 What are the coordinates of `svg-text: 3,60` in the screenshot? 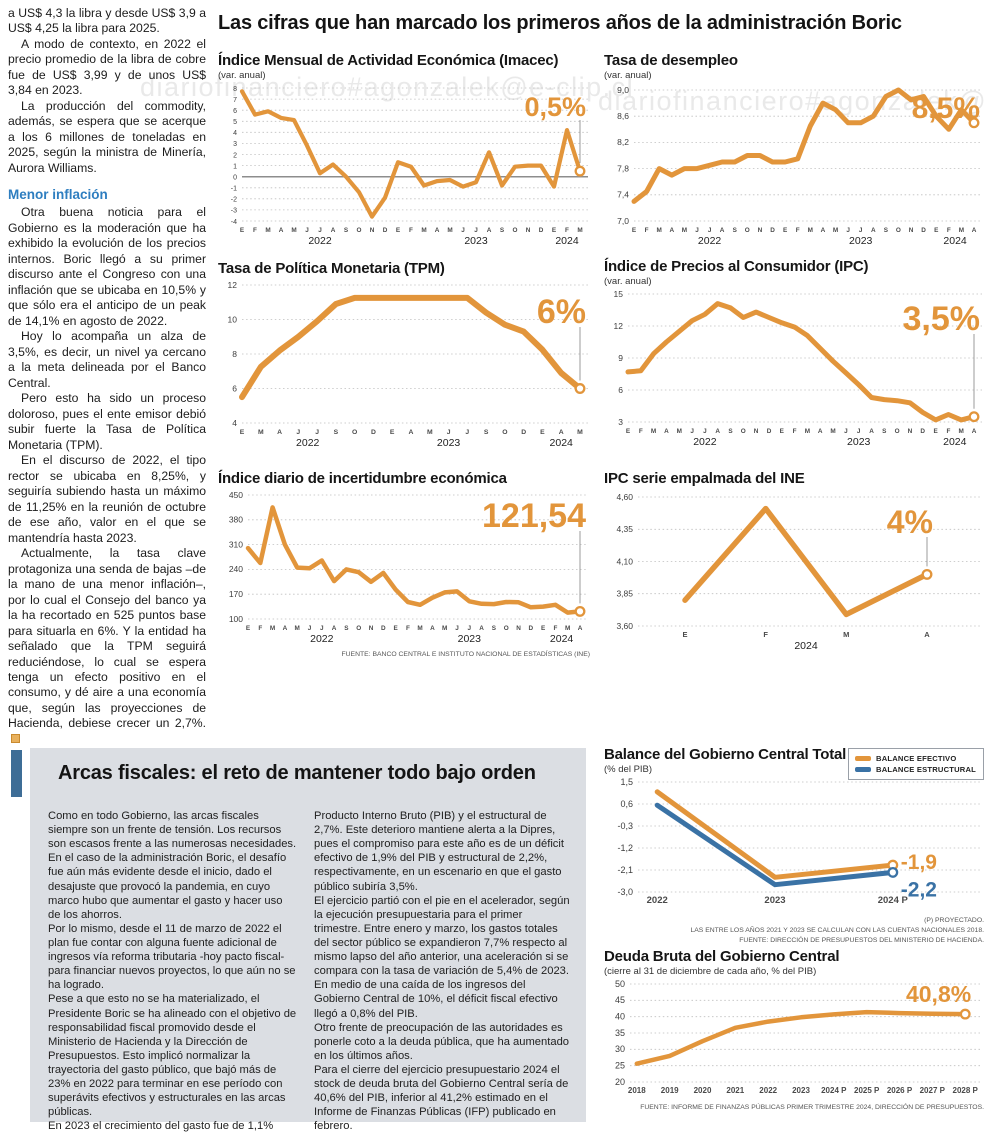 It's located at (624, 626).